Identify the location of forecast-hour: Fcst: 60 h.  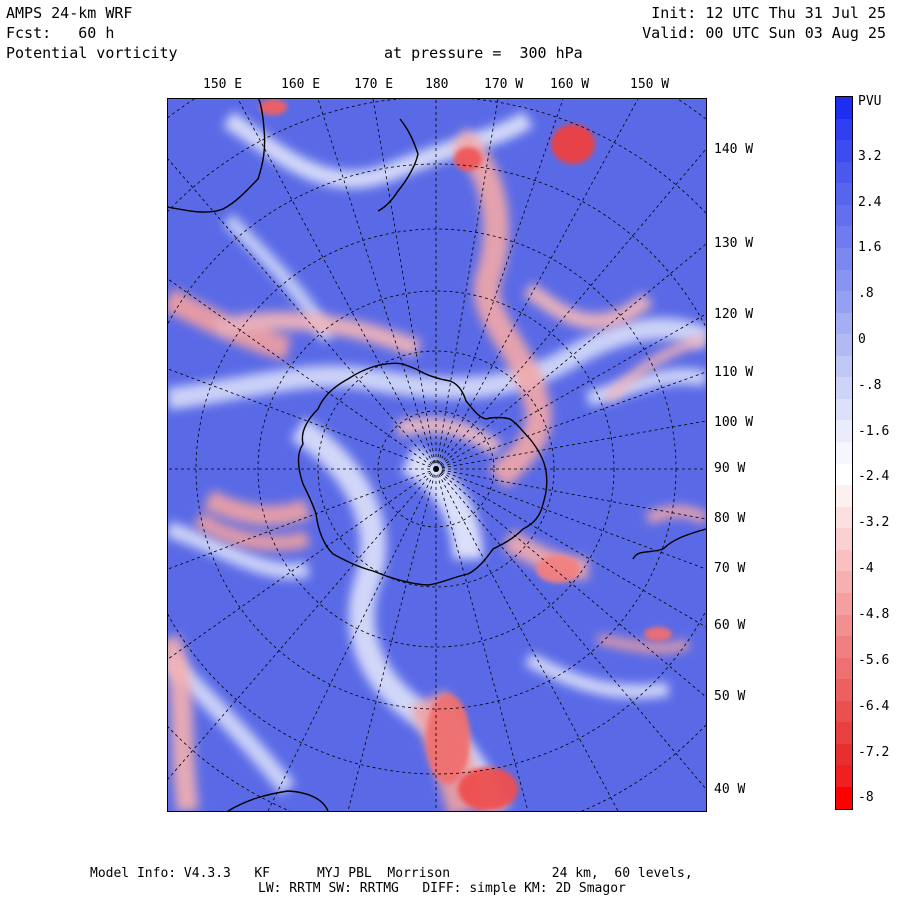
(60, 33).